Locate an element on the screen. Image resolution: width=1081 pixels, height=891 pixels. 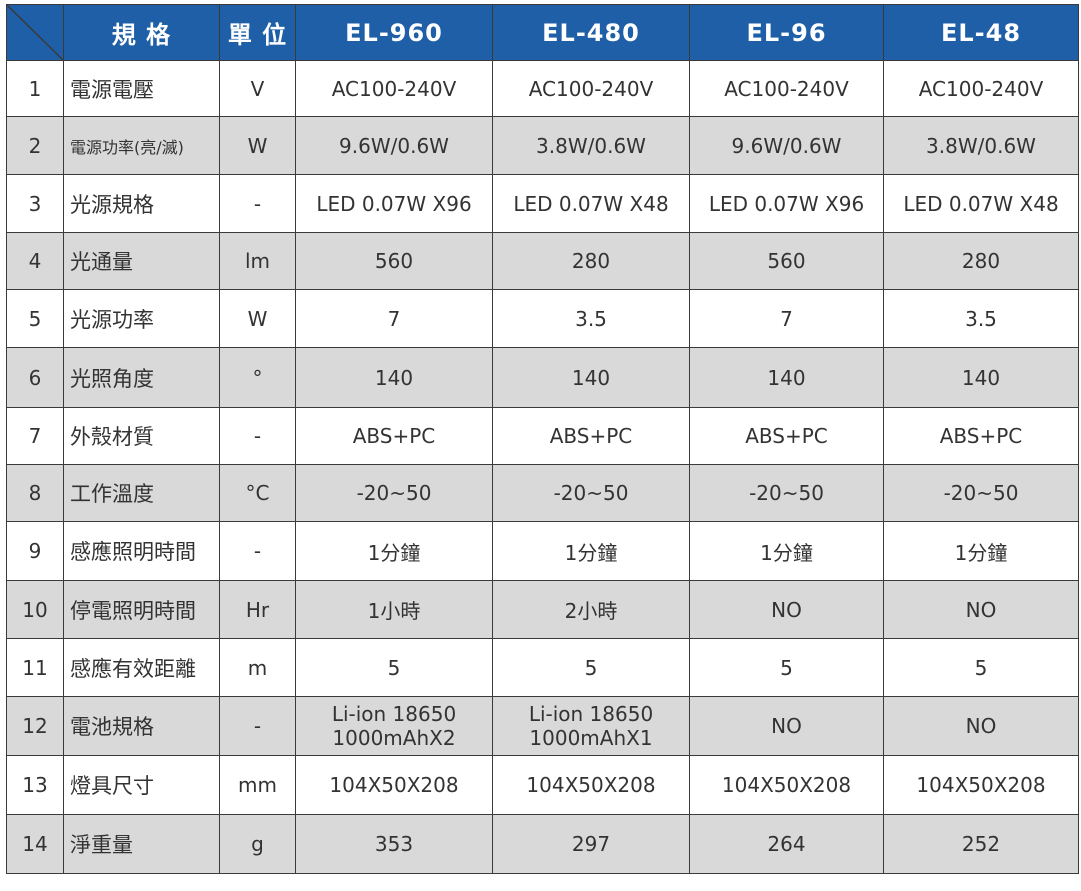
spec-value: 353 is located at coordinates (394, 844).